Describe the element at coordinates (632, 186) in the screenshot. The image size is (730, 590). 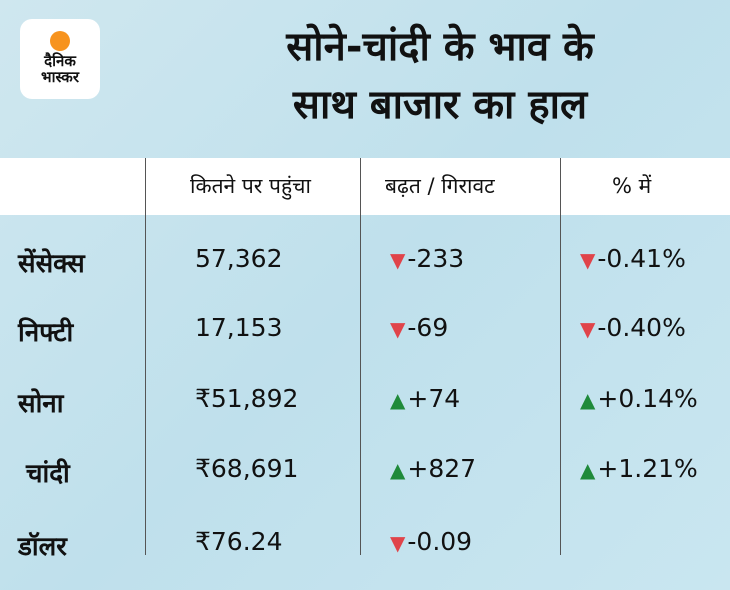
I see `header-percent: % में` at that location.